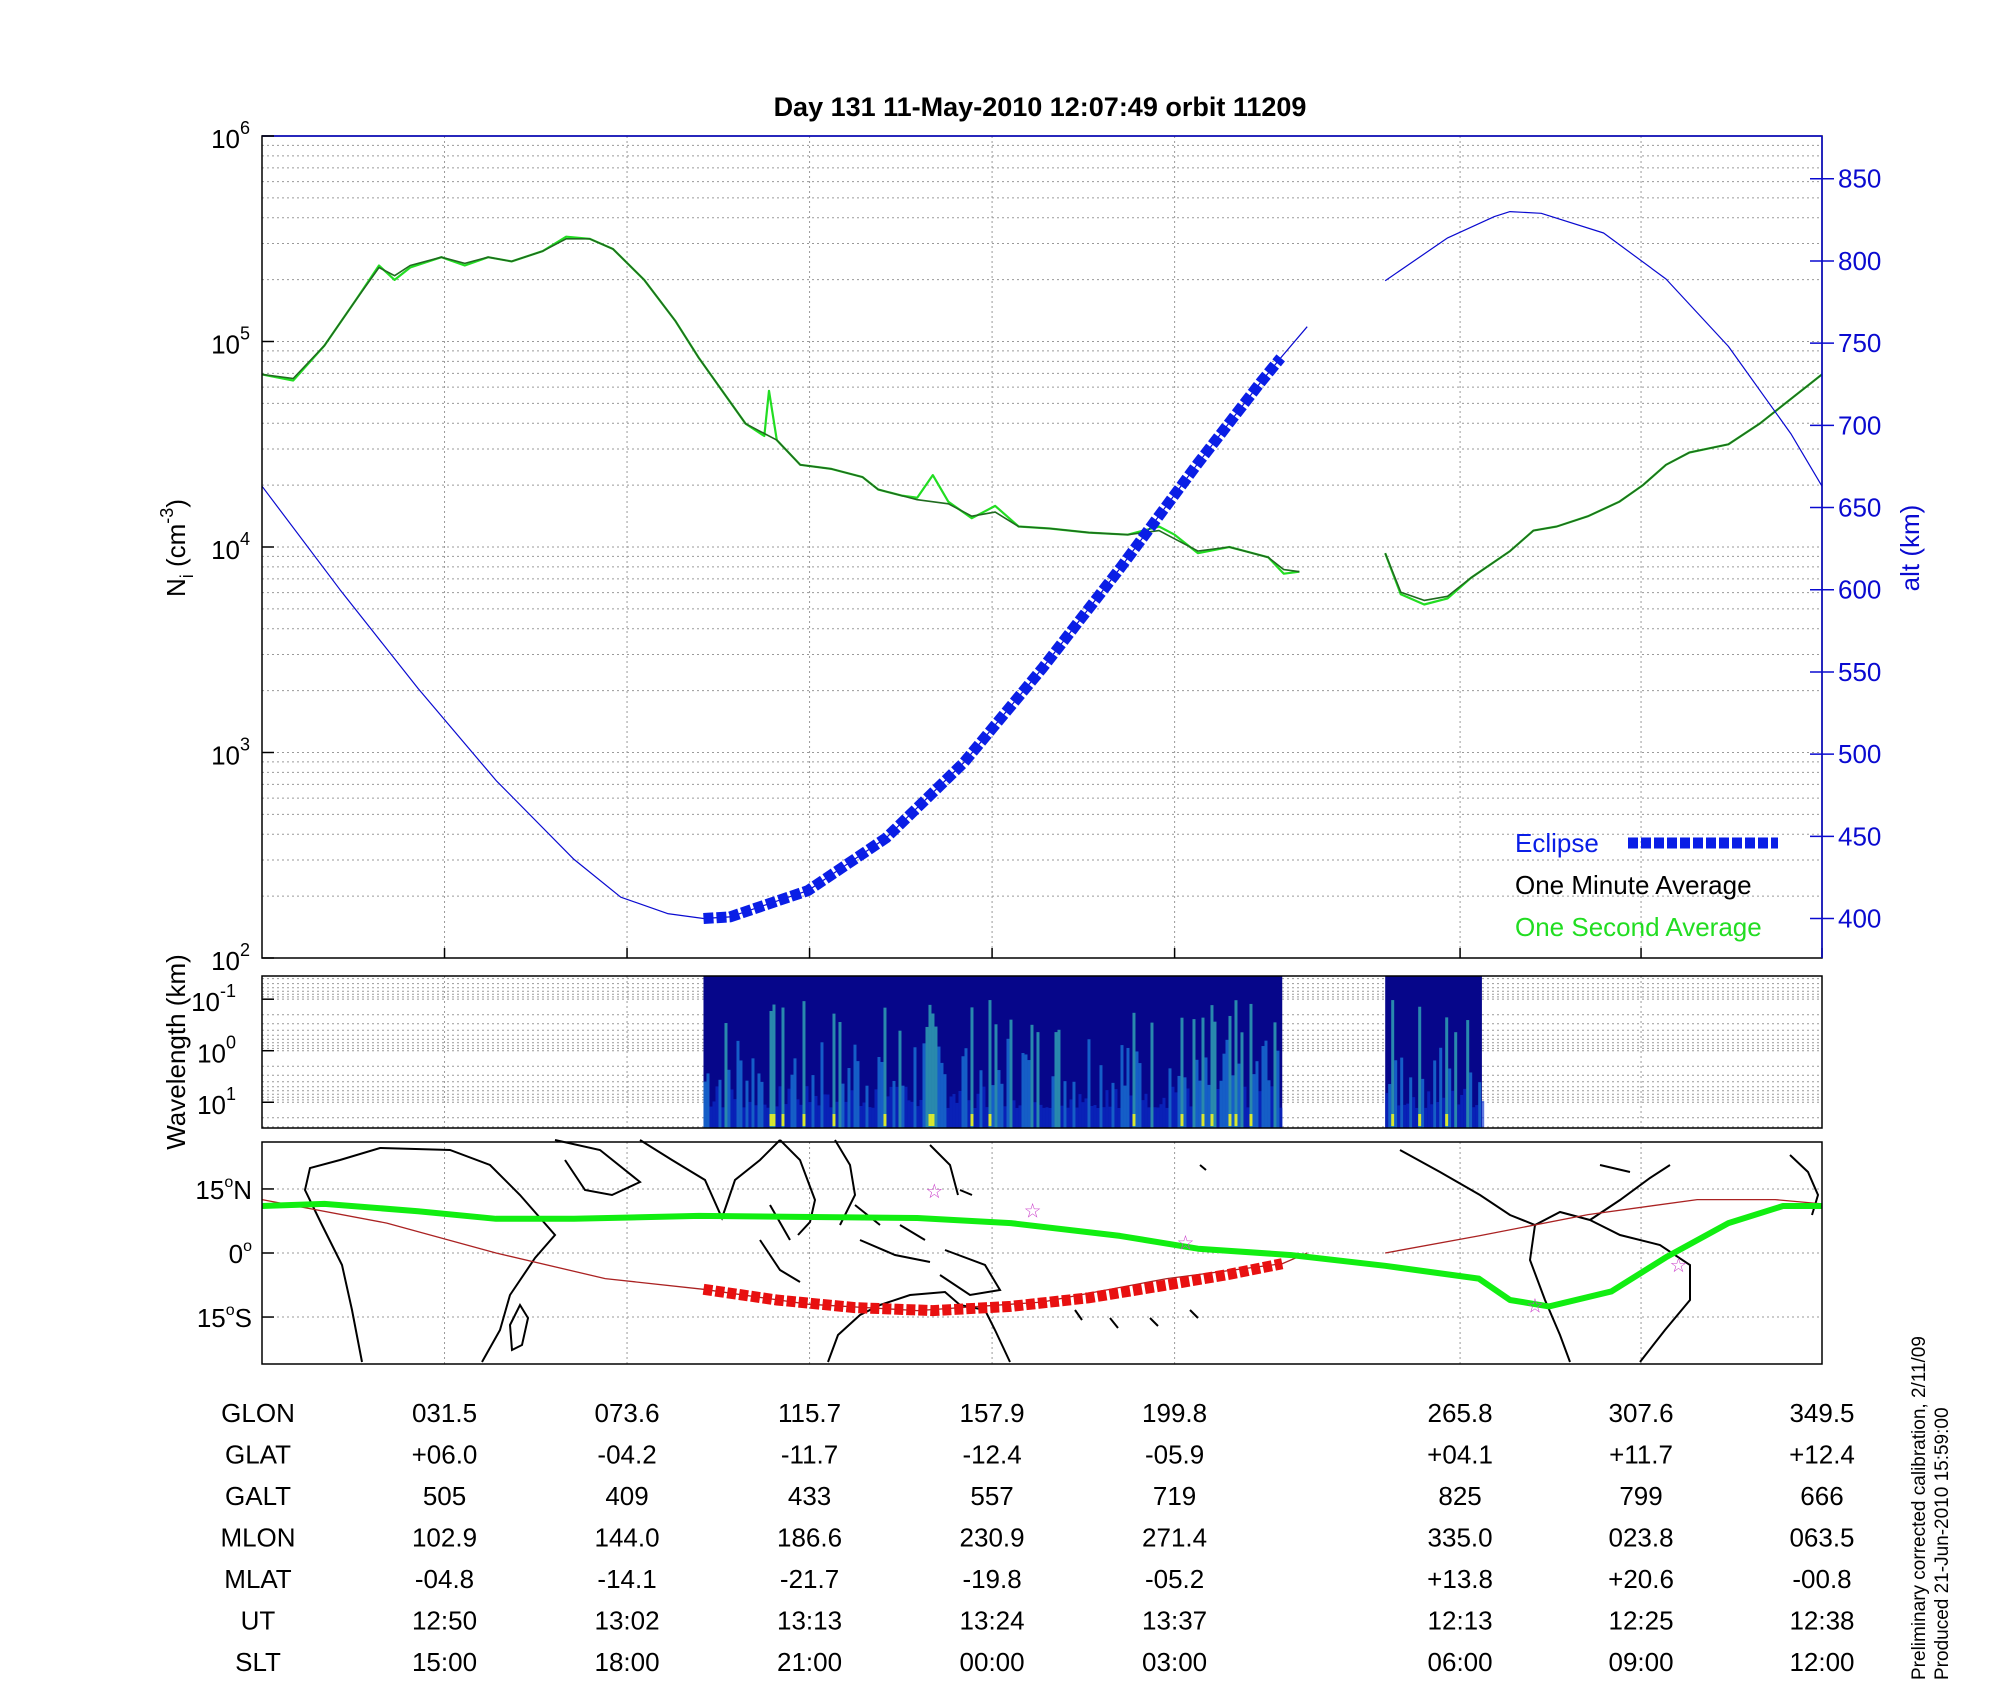  What do you see at coordinates (626, 1455) in the screenshot?
I see `table-cell: -04.2` at bounding box center [626, 1455].